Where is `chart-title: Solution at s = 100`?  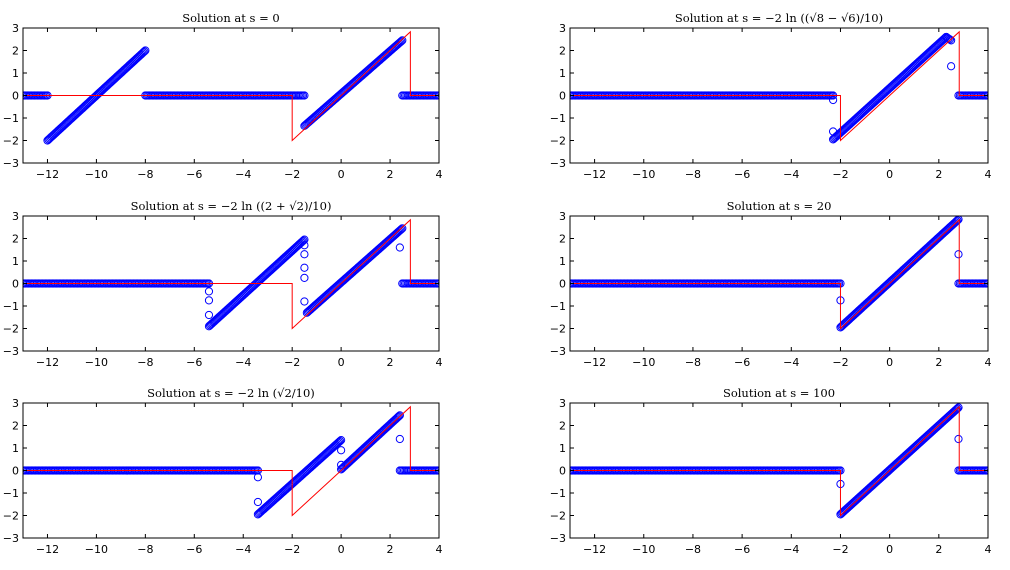 chart-title: Solution at s = 100 is located at coordinates (779, 393).